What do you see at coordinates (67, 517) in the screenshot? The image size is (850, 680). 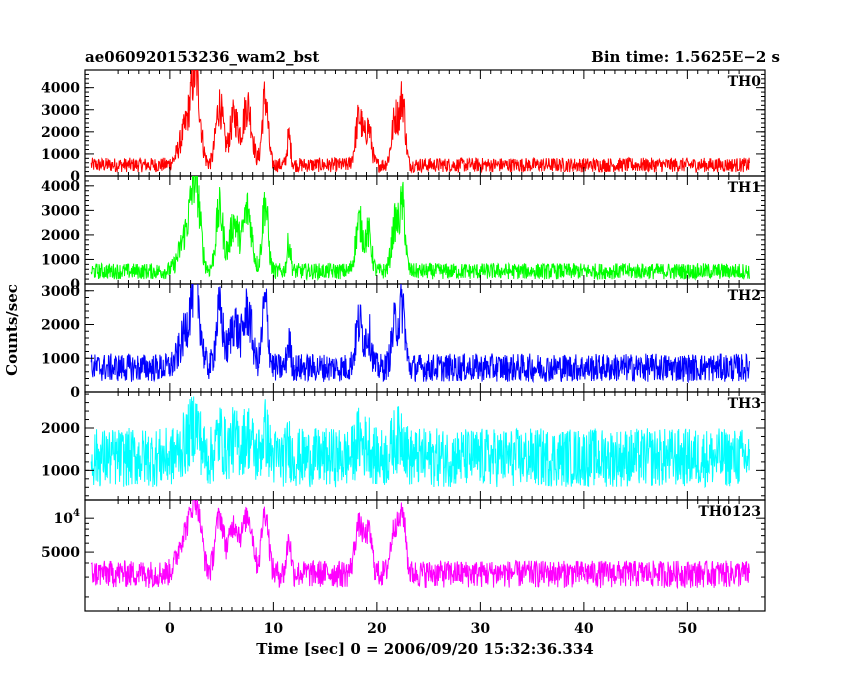 I see `y-tick-label-th0123: 104` at bounding box center [67, 517].